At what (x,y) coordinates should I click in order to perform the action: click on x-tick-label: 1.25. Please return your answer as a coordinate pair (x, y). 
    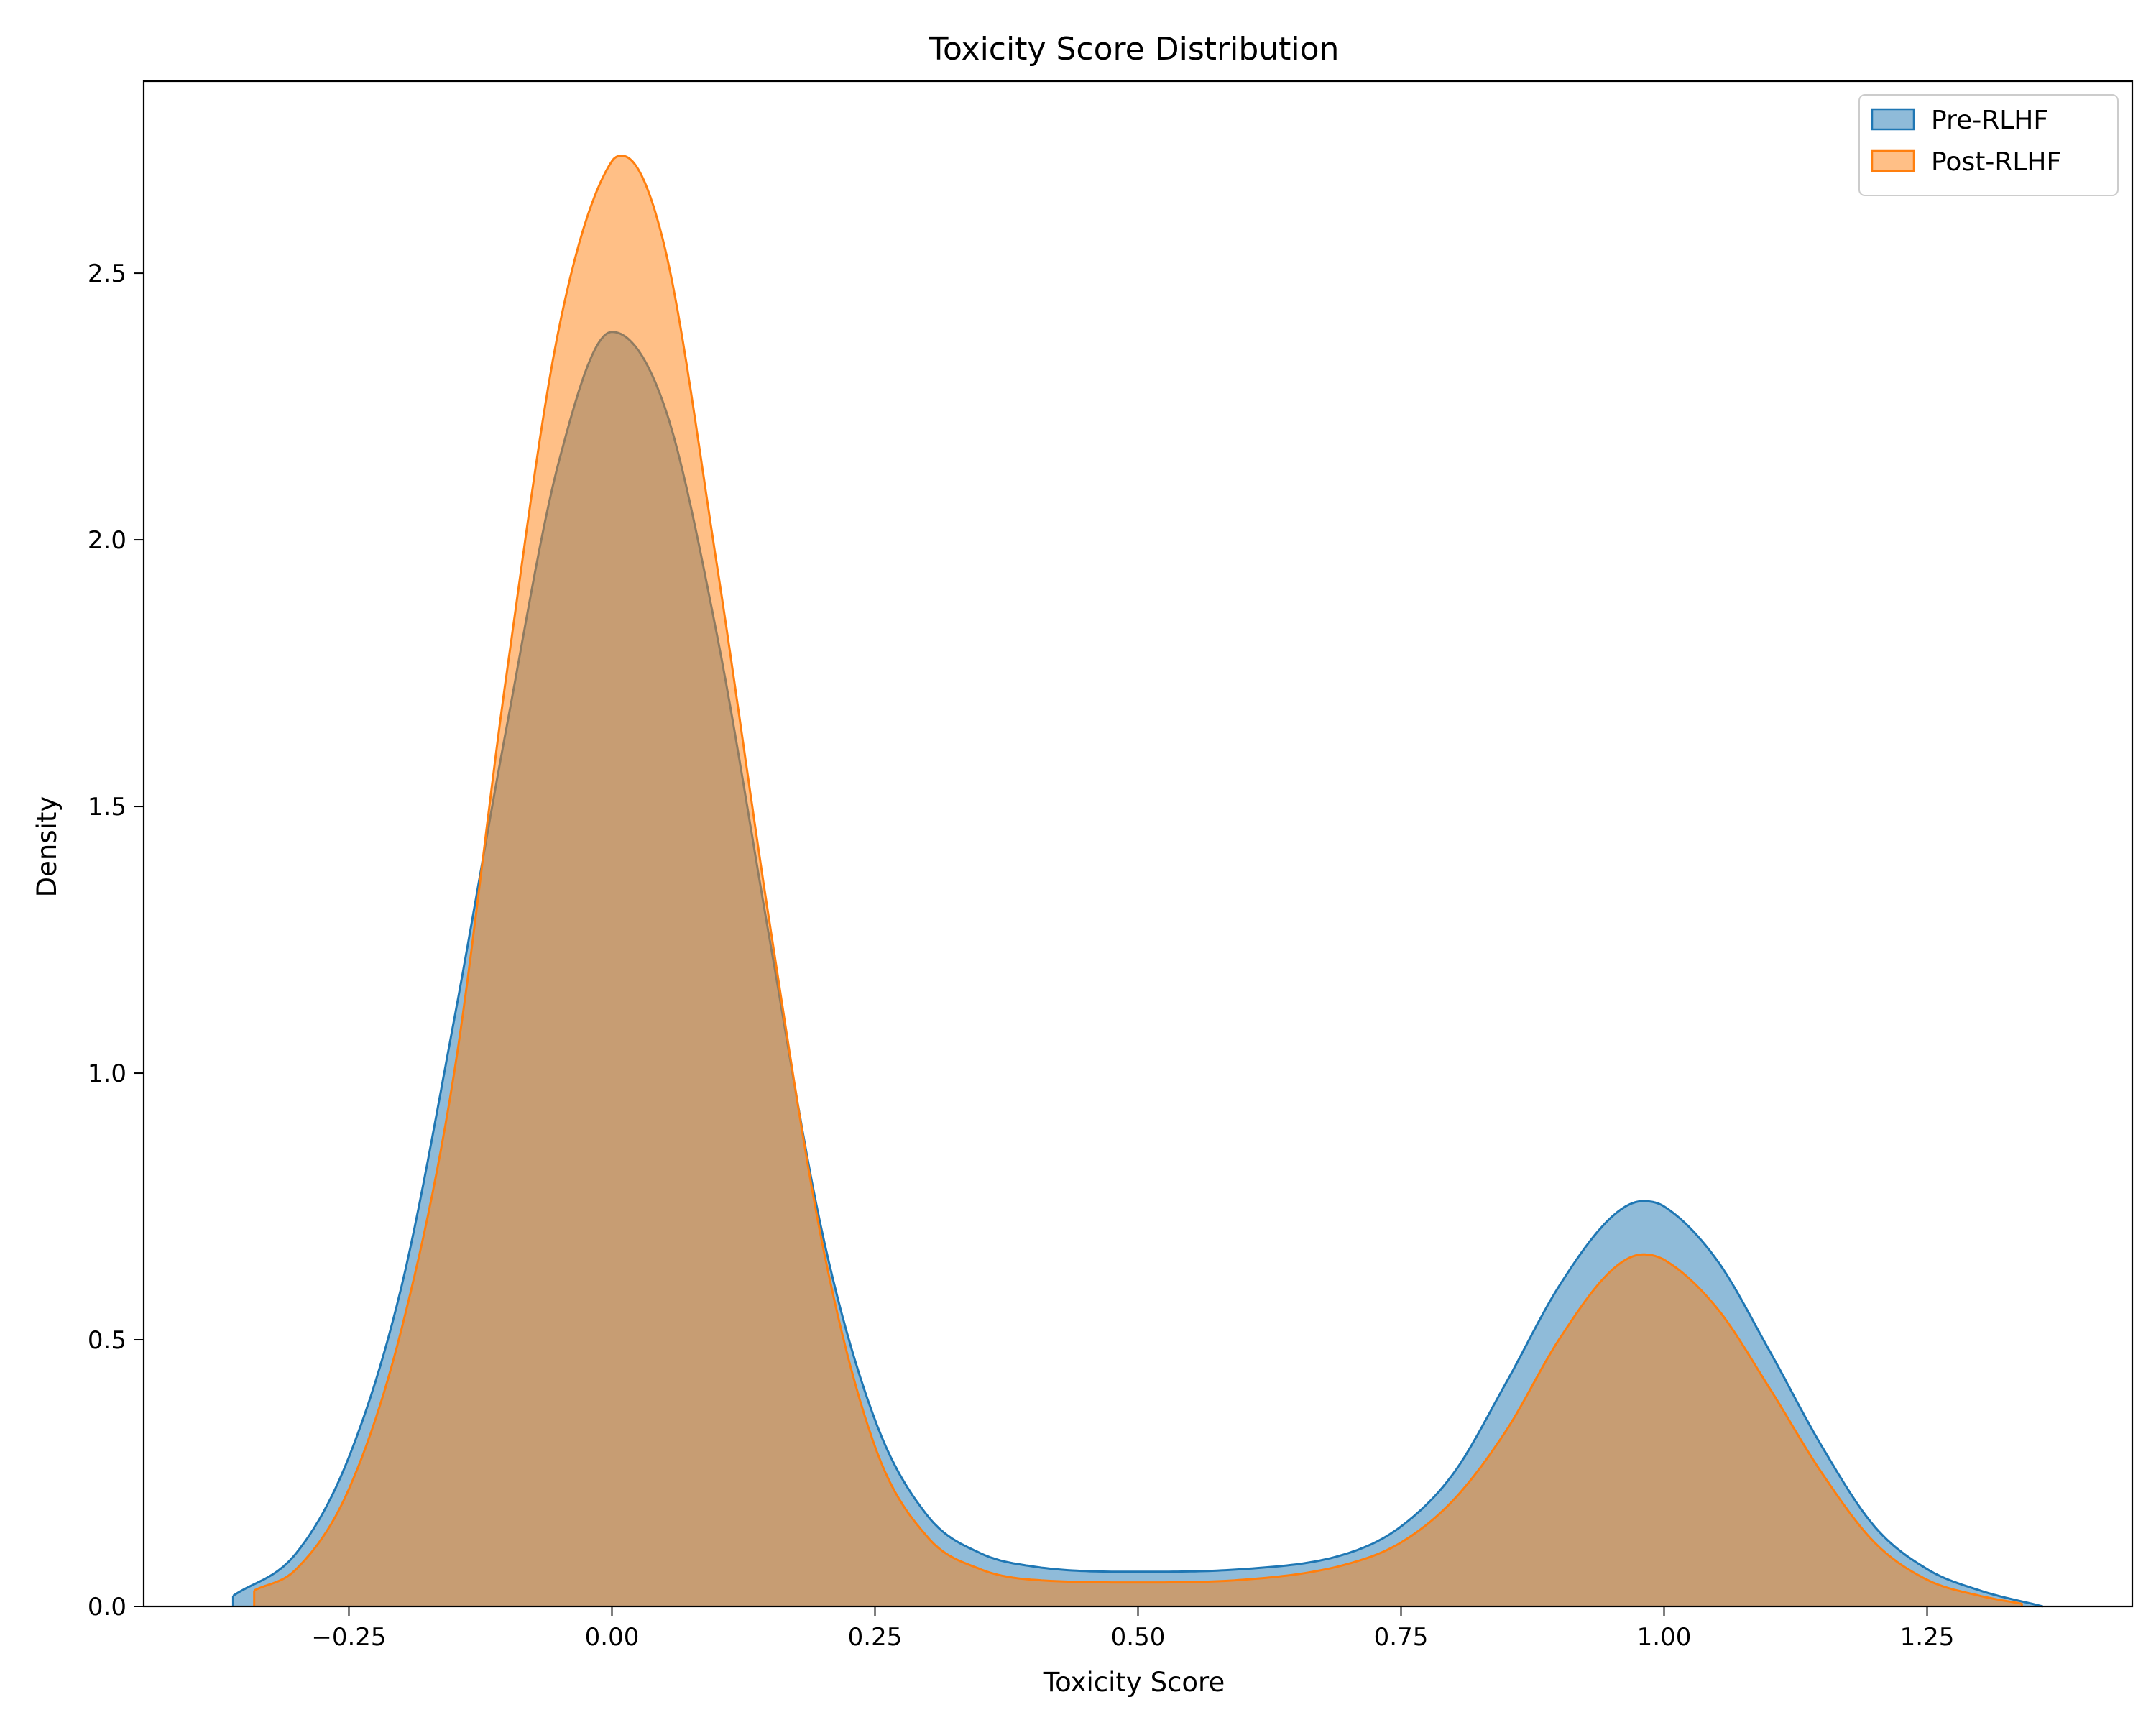
    Looking at the image, I should click on (1927, 1637).